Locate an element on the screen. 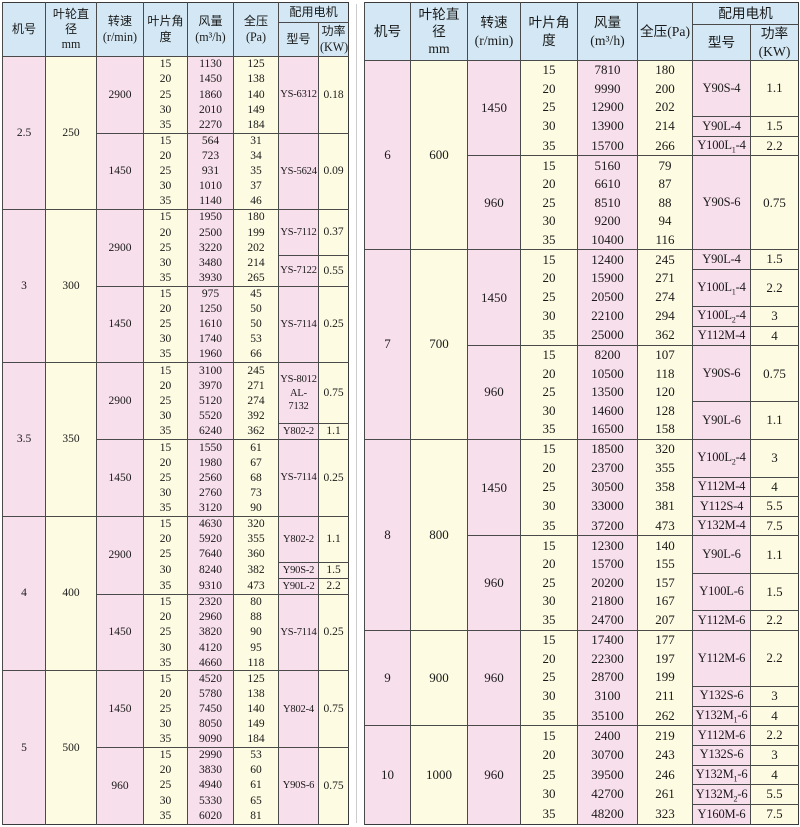  motor-model: Y90S-6 is located at coordinates (721, 202).